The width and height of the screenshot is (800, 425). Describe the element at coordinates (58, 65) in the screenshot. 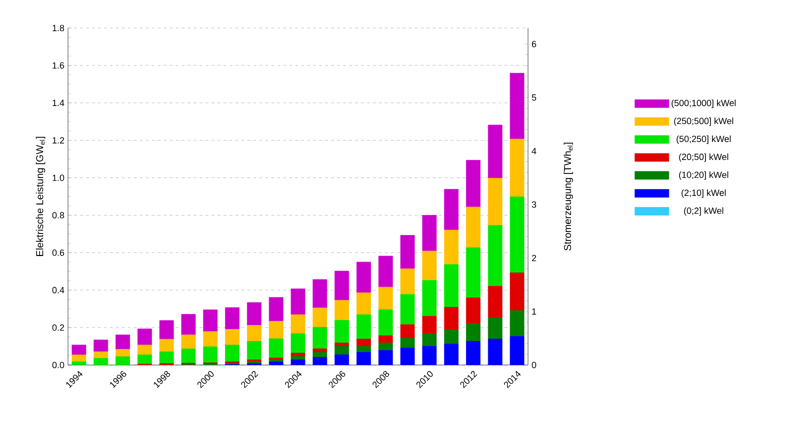

I see `y-tick-label: 1.6` at that location.